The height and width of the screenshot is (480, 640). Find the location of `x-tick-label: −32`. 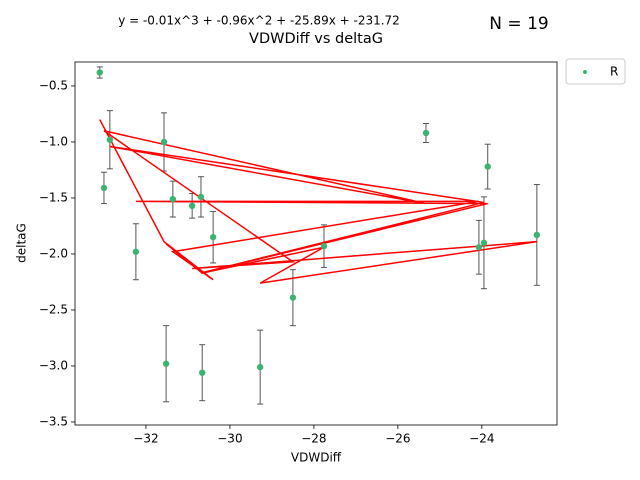

x-tick-label: −32 is located at coordinates (145, 439).